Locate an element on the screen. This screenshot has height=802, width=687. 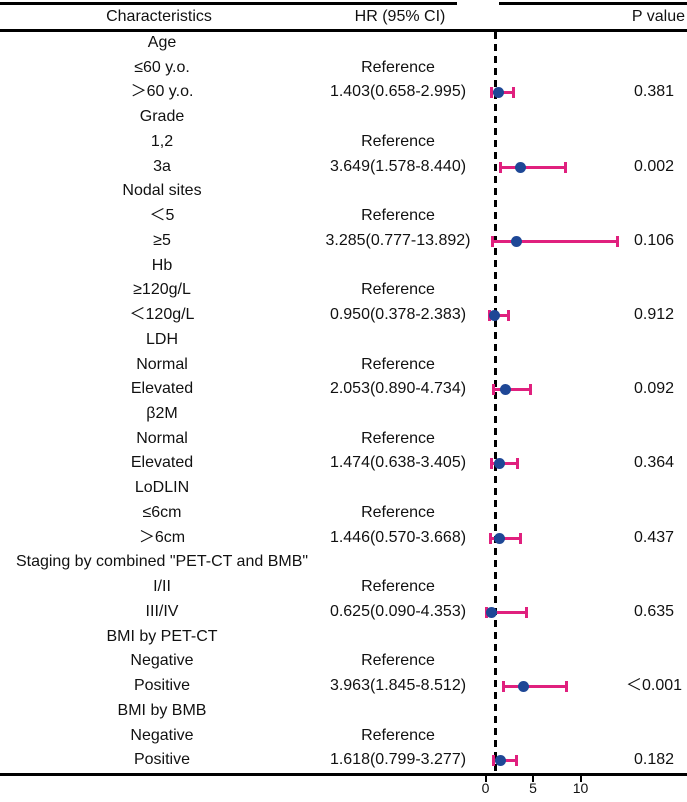
group-label: Staging by combined "PET-CT and BMB" is located at coordinates (162, 562).